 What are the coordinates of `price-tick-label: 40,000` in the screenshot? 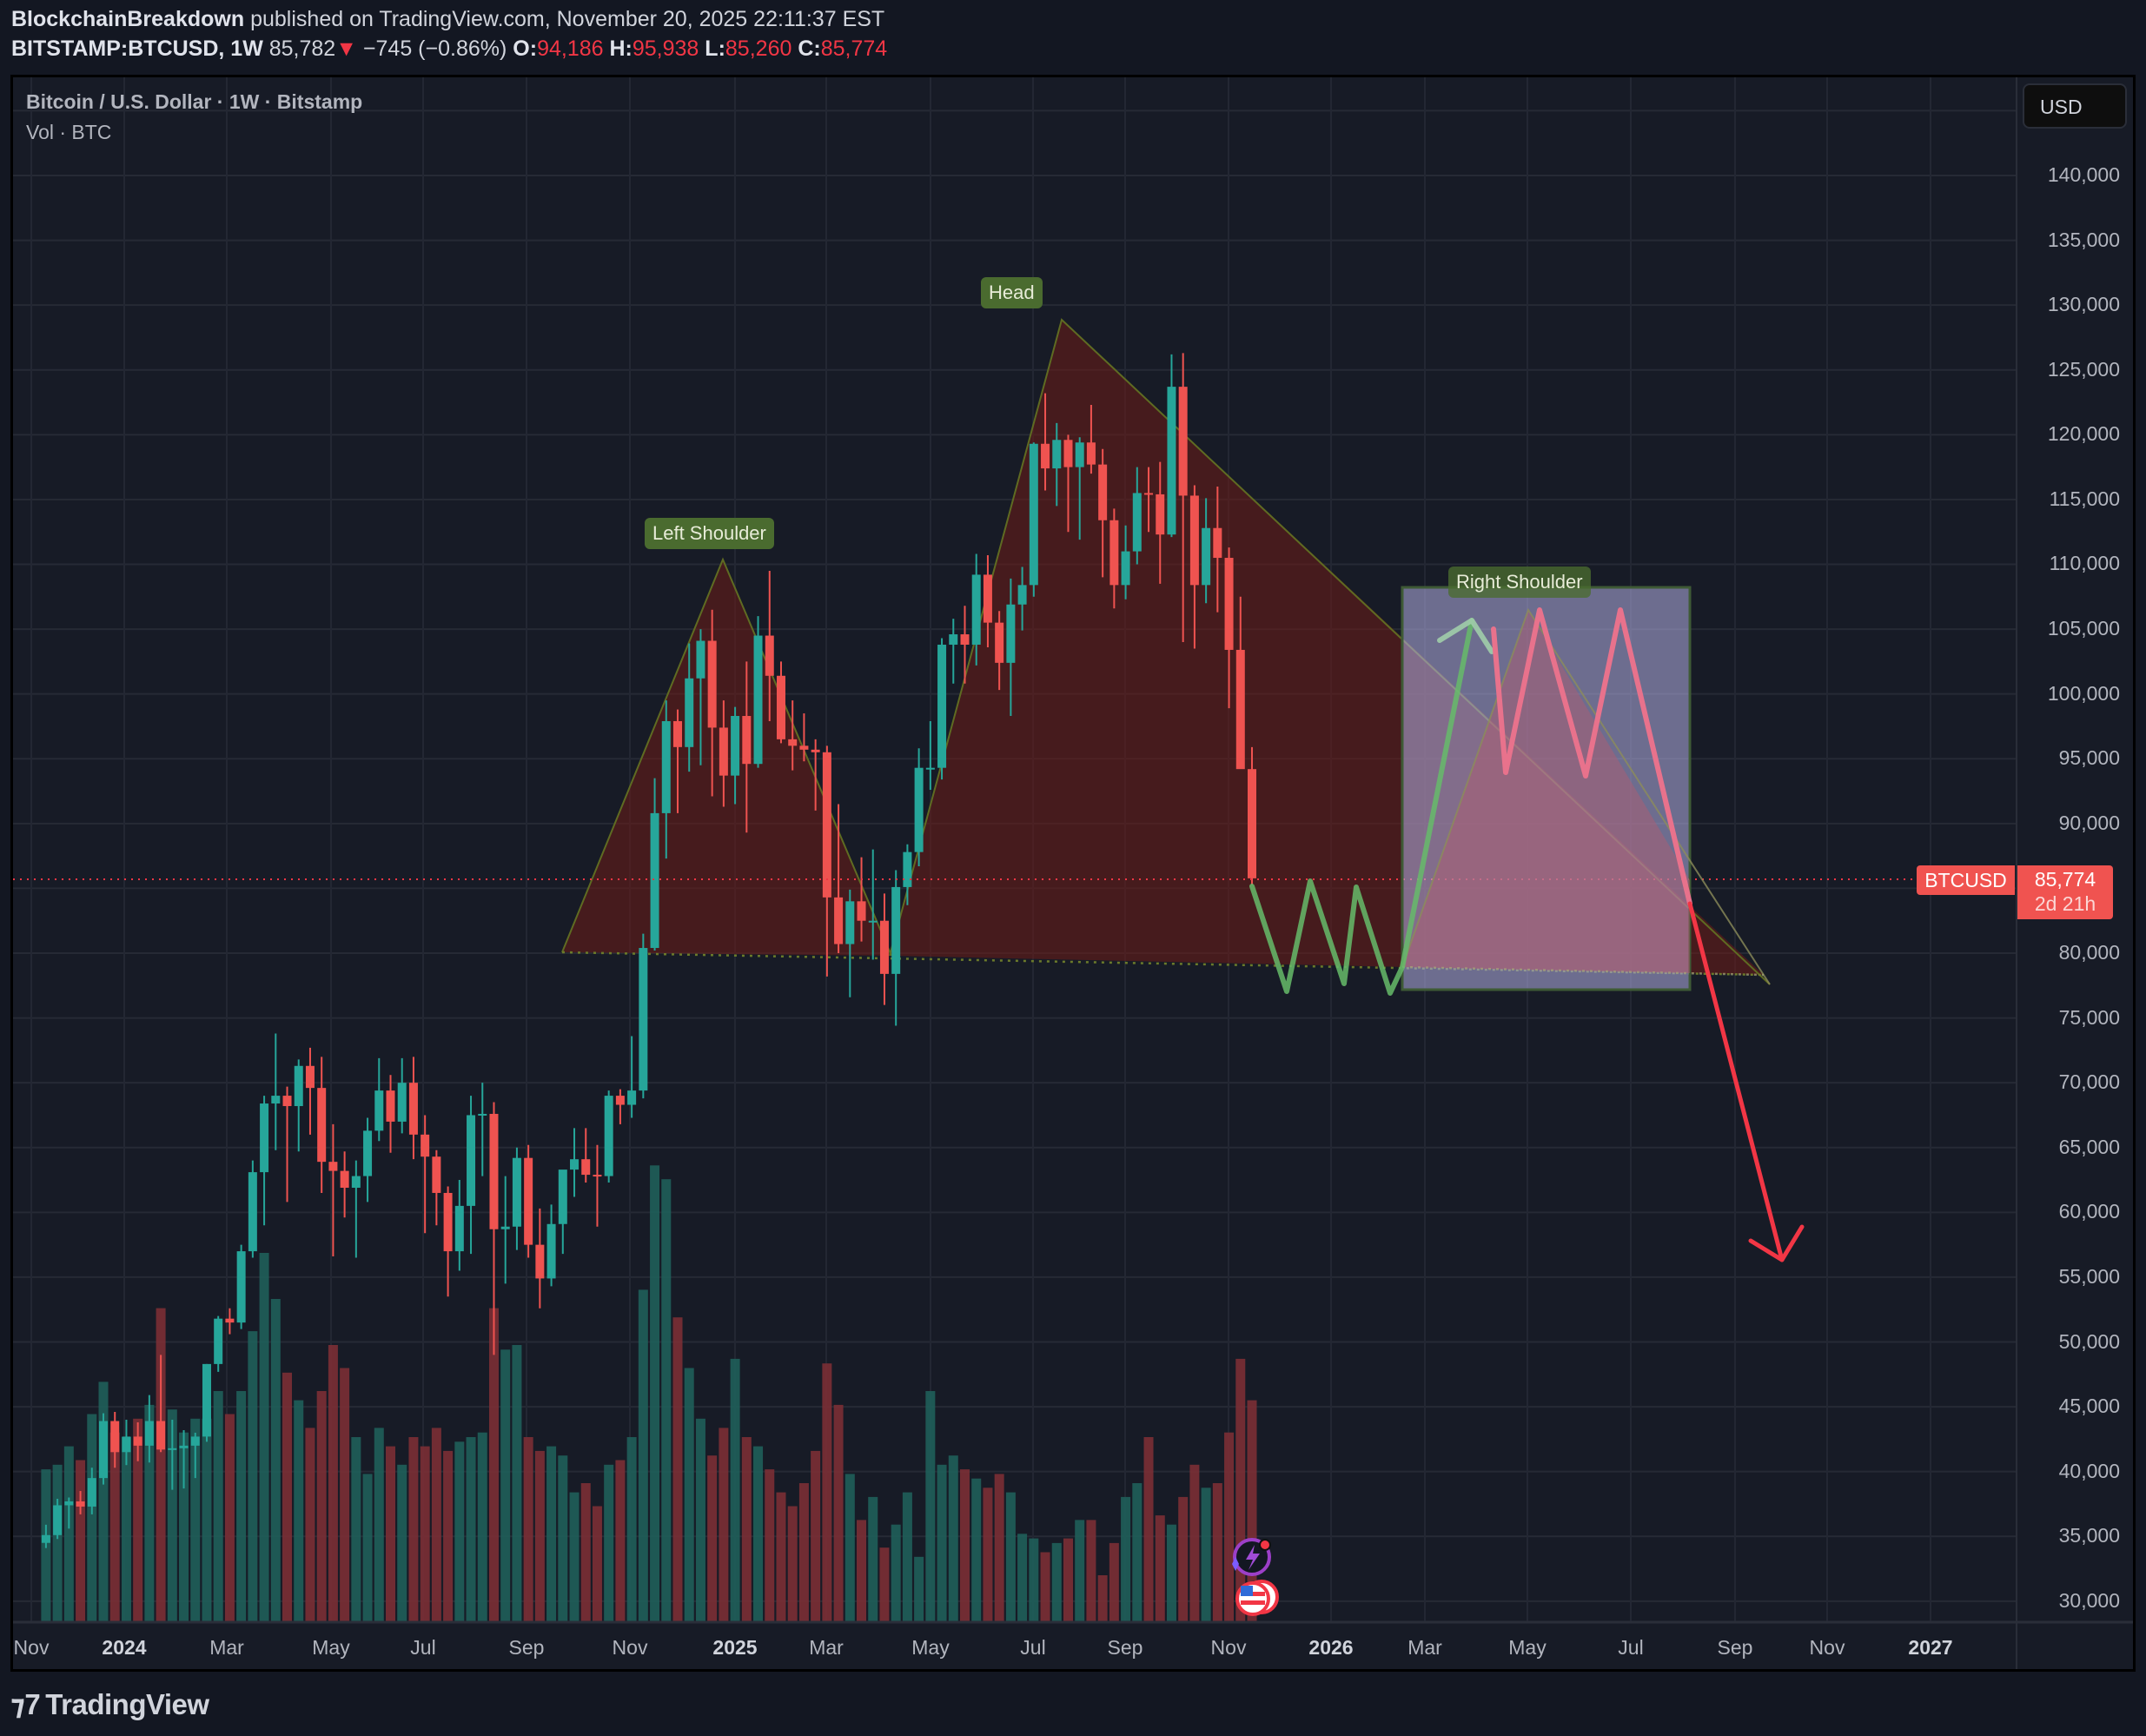 It's located at (2089, 1470).